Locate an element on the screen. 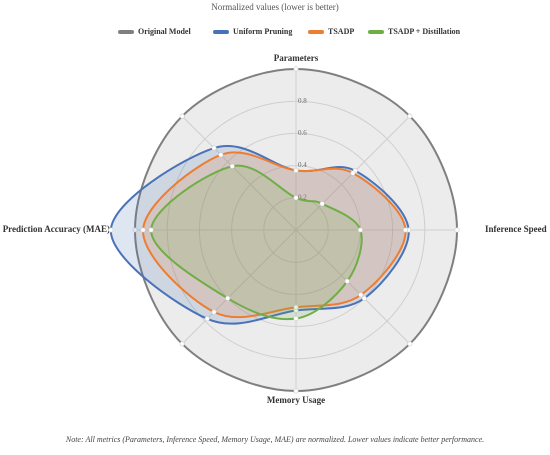 The width and height of the screenshot is (550, 455). r-tick-label: 0.6 is located at coordinates (302, 133).